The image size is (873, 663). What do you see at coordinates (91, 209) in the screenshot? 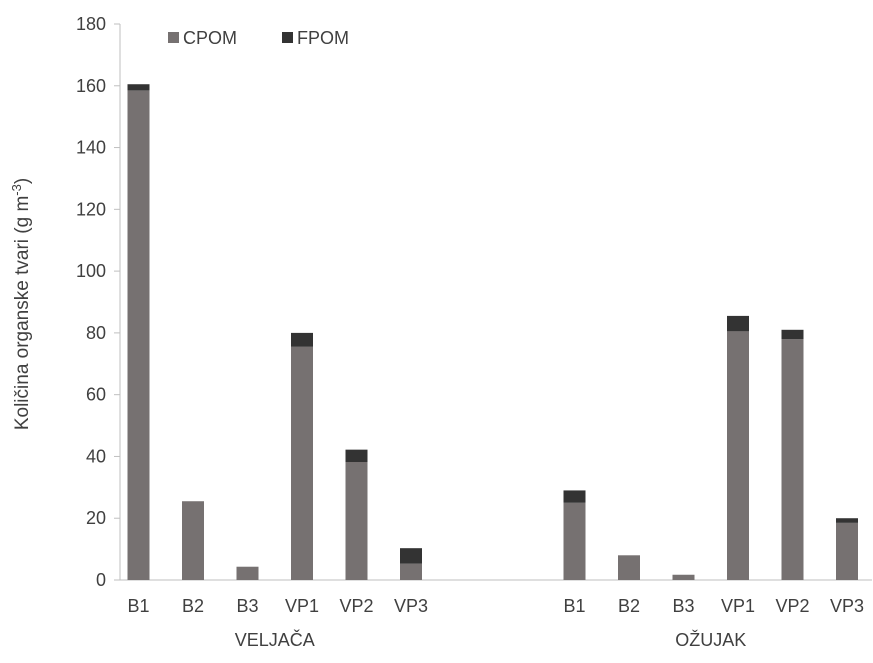
I see `y-tick-label: 120` at bounding box center [91, 209].